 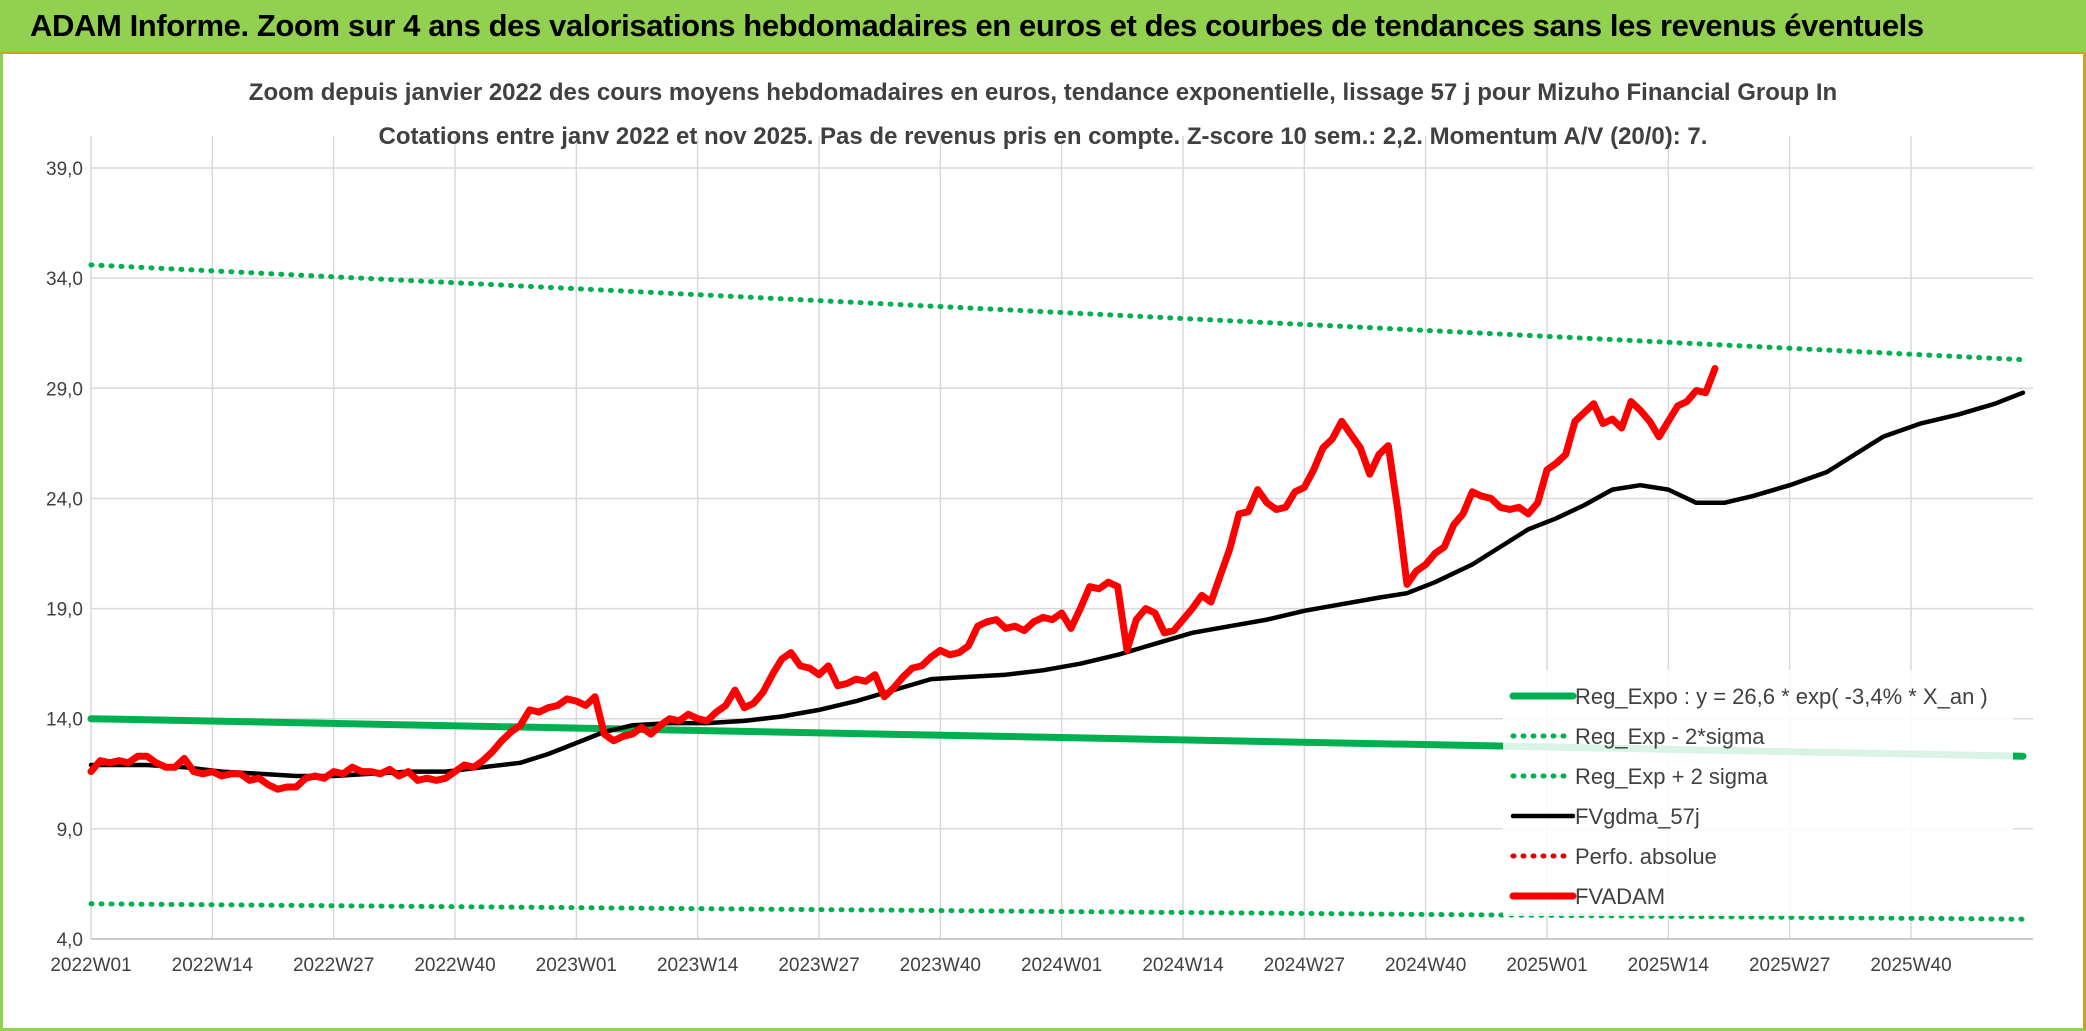 What do you see at coordinates (1637, 816) in the screenshot?
I see `legend-label: FVgdma_57j` at bounding box center [1637, 816].